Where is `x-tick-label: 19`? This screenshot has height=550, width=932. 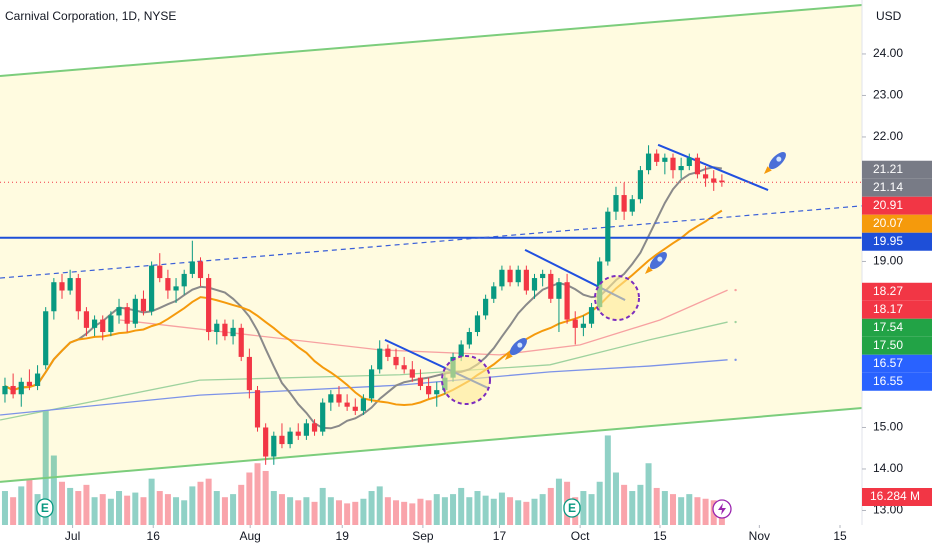
x-tick-label: 19 is located at coordinates (343, 536).